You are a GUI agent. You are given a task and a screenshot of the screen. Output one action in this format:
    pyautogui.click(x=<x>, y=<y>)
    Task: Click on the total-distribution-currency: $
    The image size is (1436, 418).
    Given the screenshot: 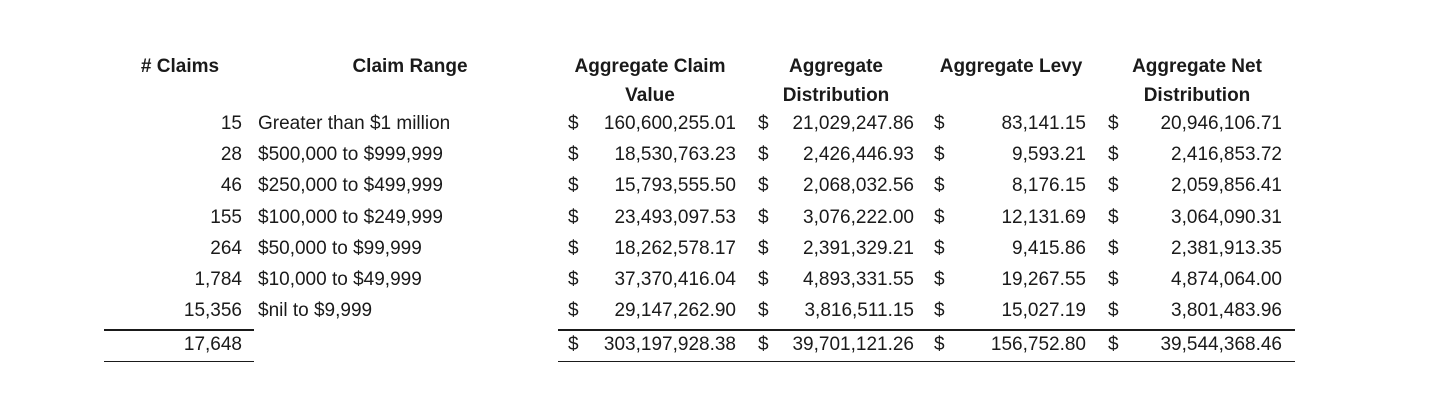 What is the action you would take?
    pyautogui.click(x=763, y=344)
    